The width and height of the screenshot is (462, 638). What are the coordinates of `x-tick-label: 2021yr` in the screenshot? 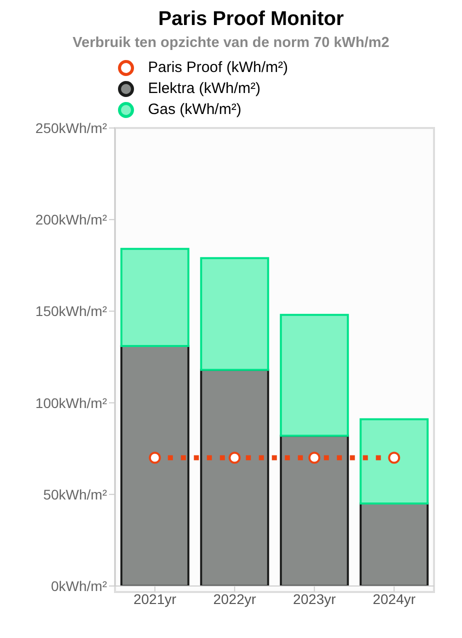 It's located at (155, 598).